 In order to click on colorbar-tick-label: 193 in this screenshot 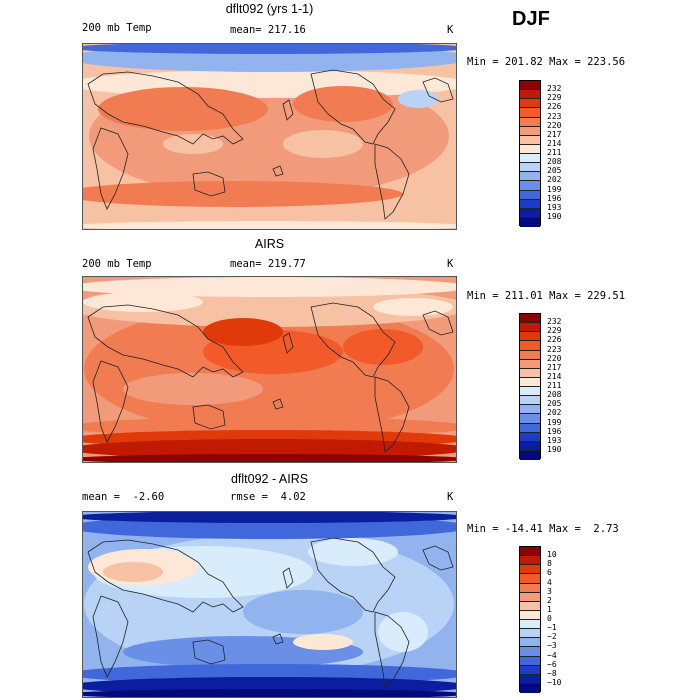, I will do `click(554, 440)`.